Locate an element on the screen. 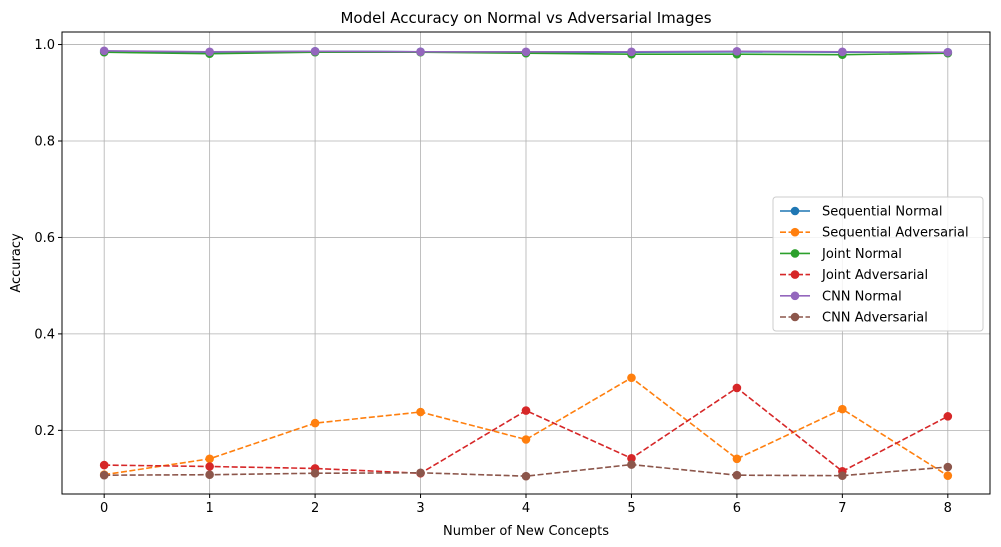  x-axis: 0 1 2 3 4 5 6 7 8 is located at coordinates (526, 505).